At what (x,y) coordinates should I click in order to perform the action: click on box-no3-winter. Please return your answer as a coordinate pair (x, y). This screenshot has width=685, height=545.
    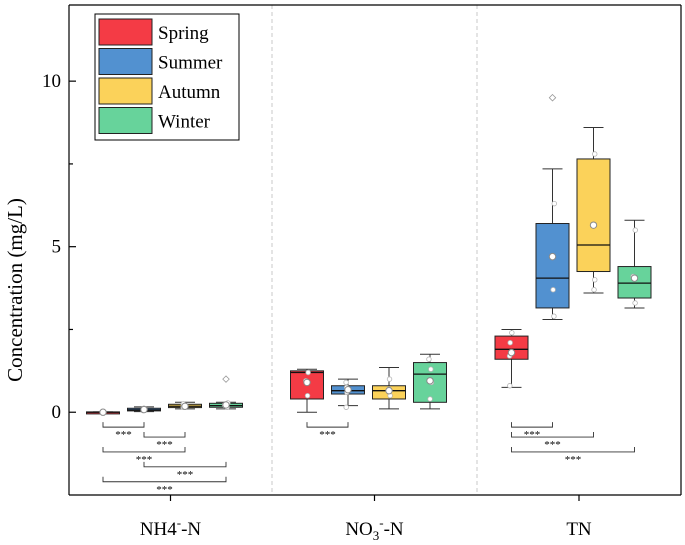
    Looking at the image, I should click on (430, 381).